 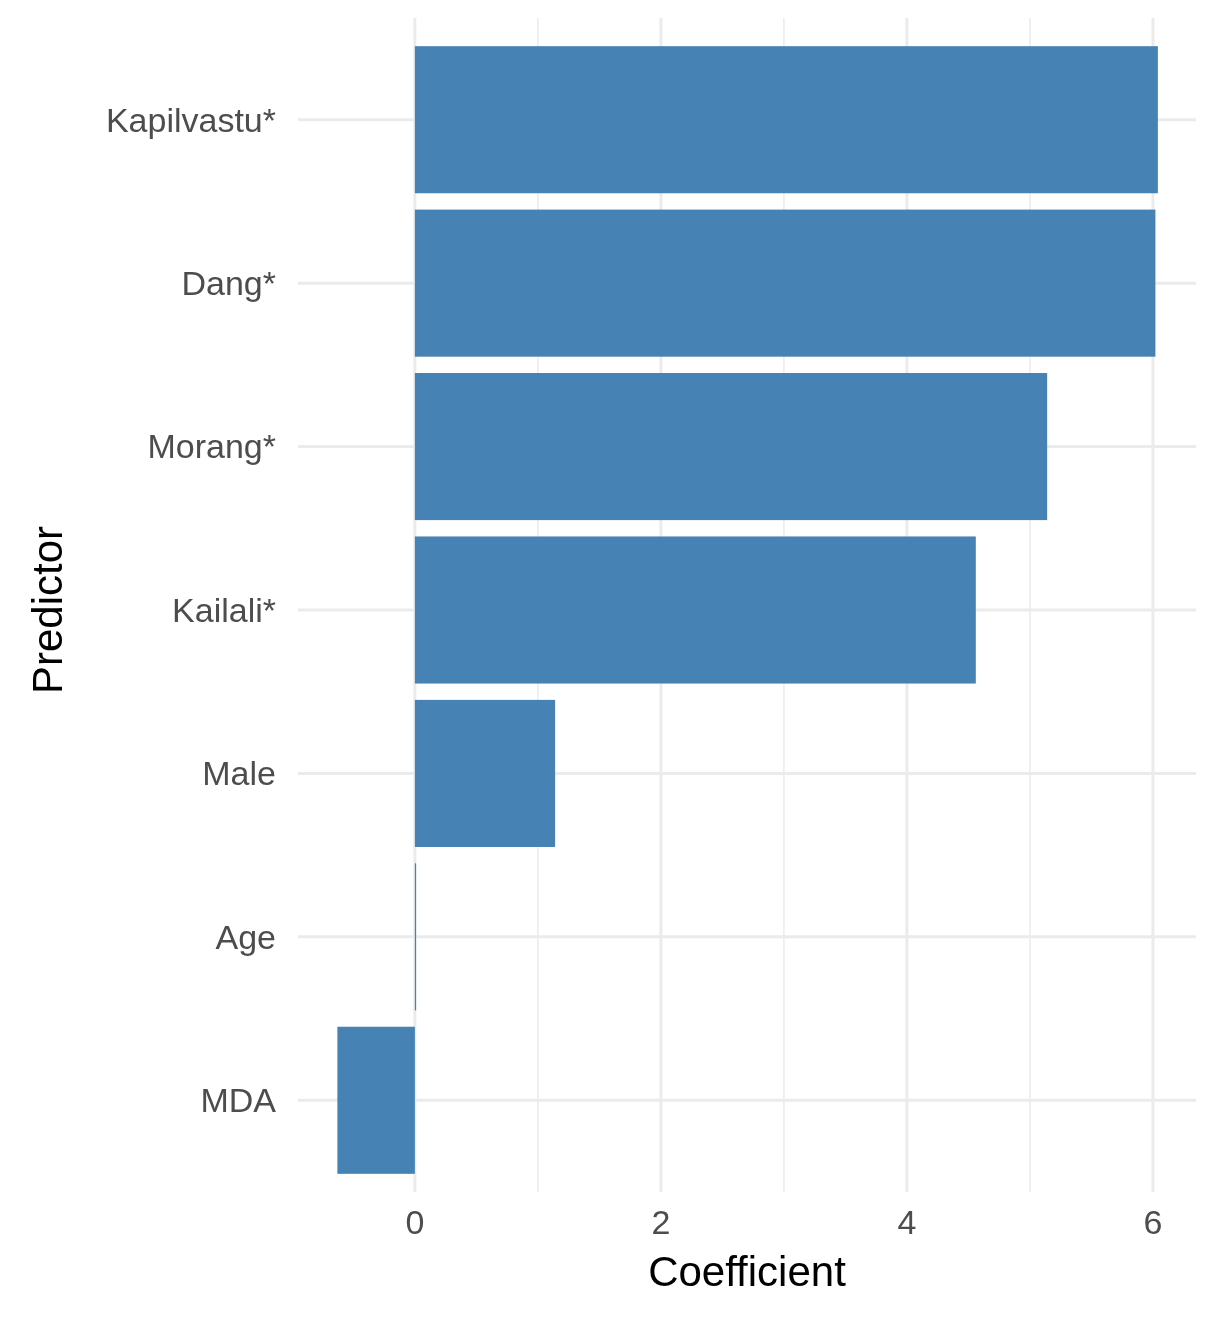 I want to click on x-tick-label: 2, so click(x=661, y=1222).